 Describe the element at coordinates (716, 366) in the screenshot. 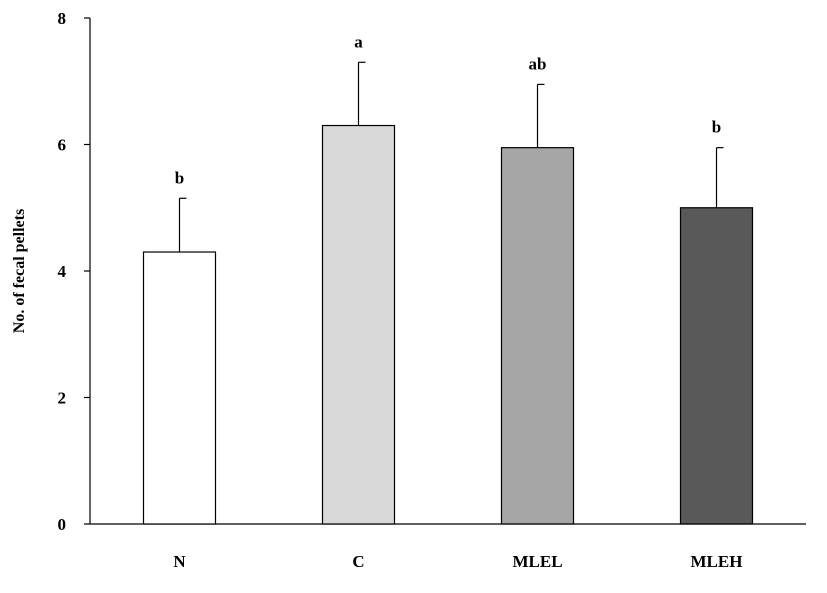

I see `bar-mleh` at that location.